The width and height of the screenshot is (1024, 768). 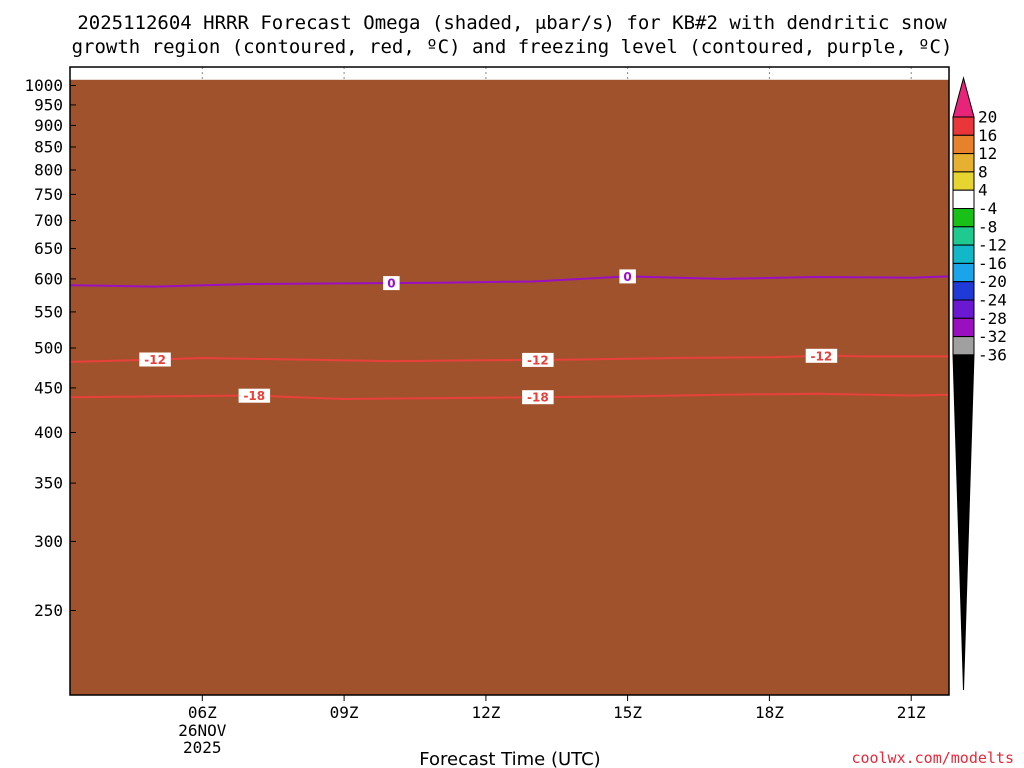 I want to click on credit-text: coolwx.com/modelts, so click(x=932, y=758).